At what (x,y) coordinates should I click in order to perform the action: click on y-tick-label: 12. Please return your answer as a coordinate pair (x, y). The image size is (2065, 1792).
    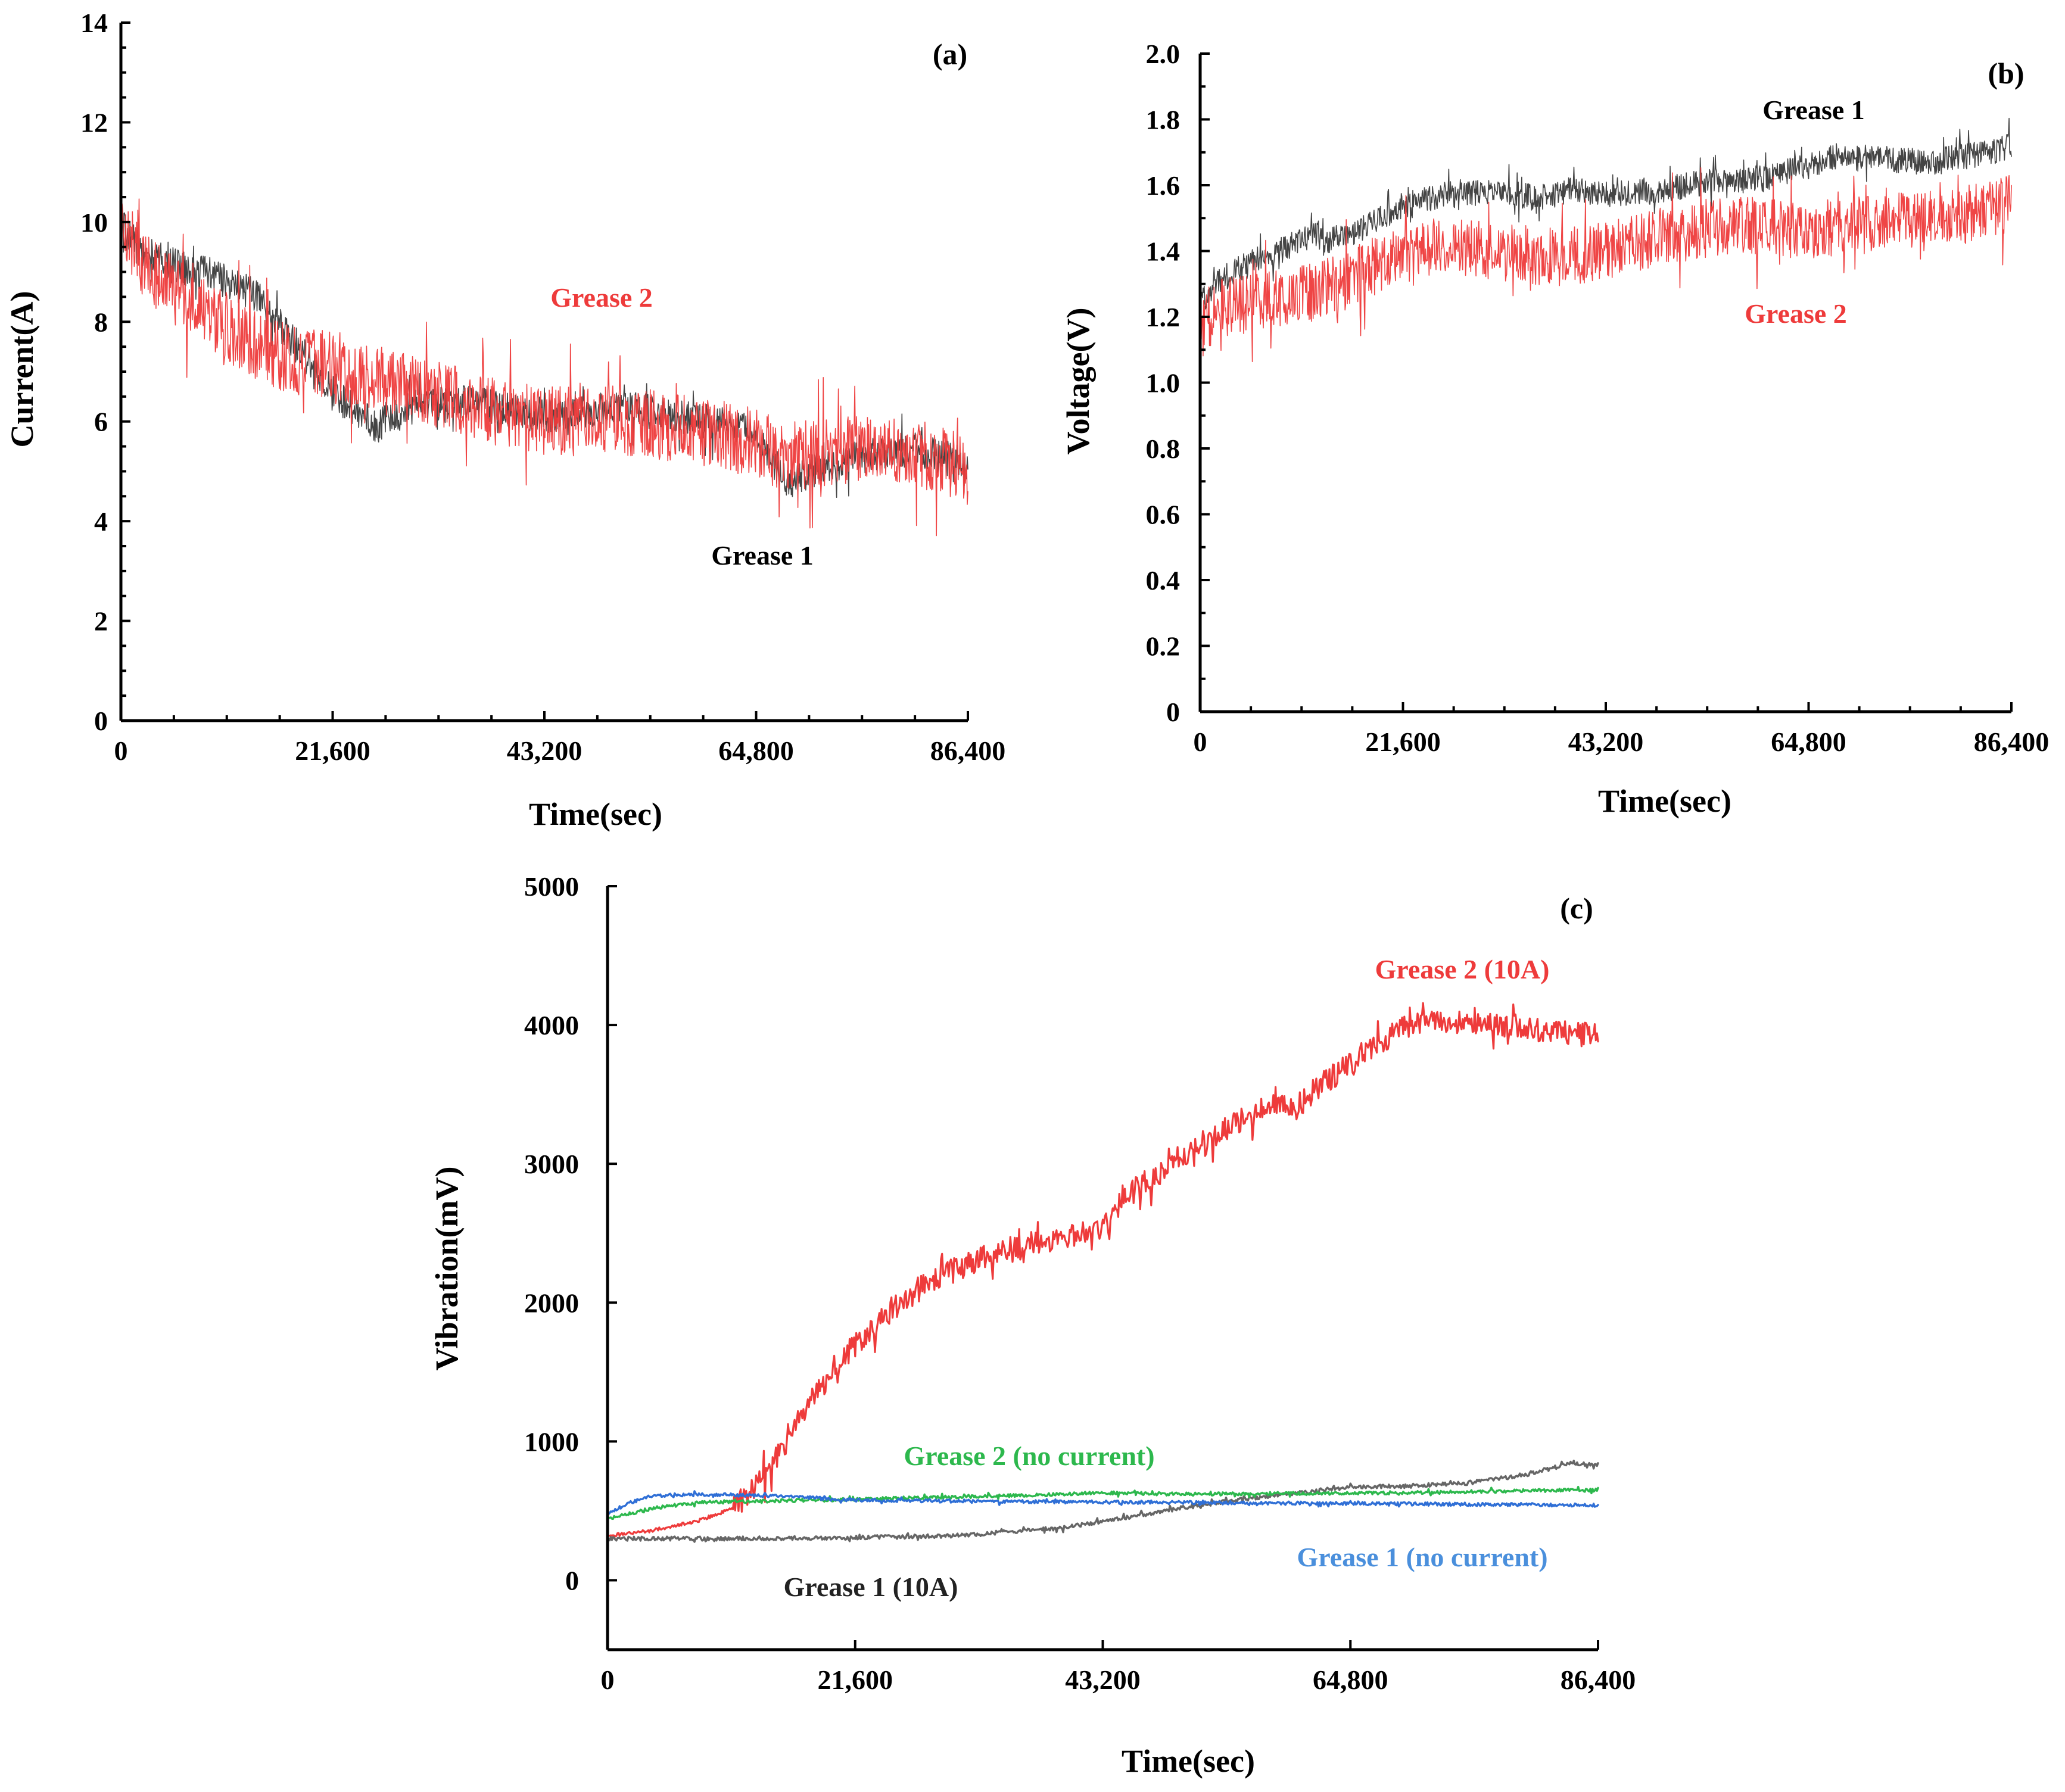
    Looking at the image, I should click on (94, 122).